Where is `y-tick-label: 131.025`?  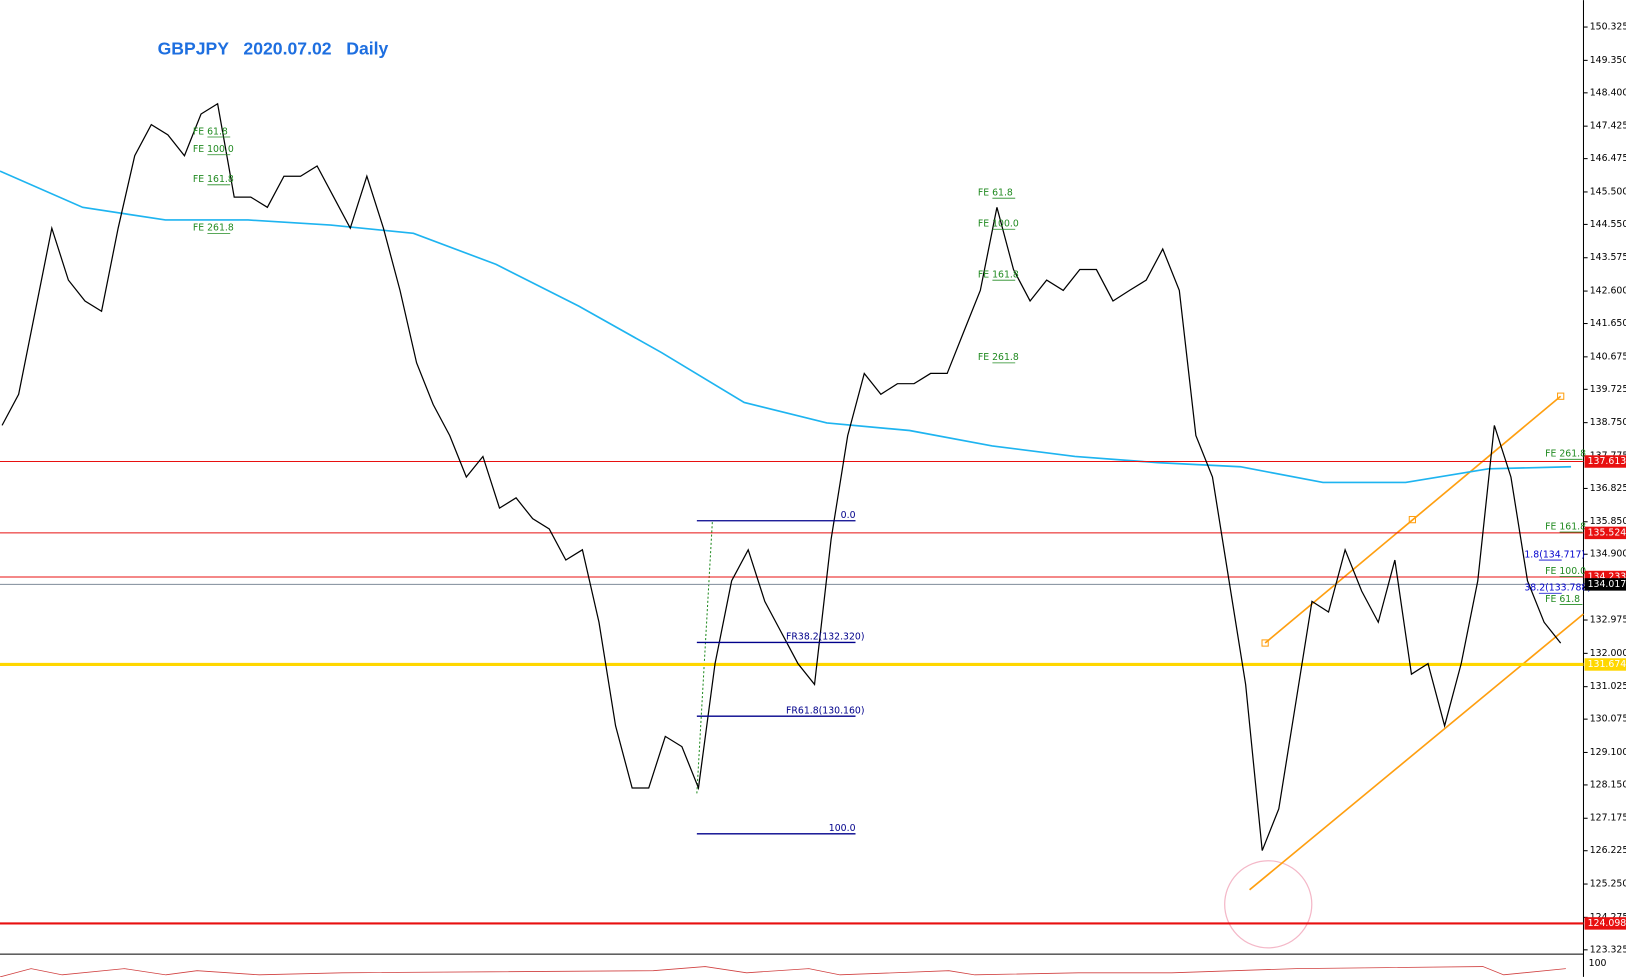
y-tick-label: 131.025 is located at coordinates (1608, 686).